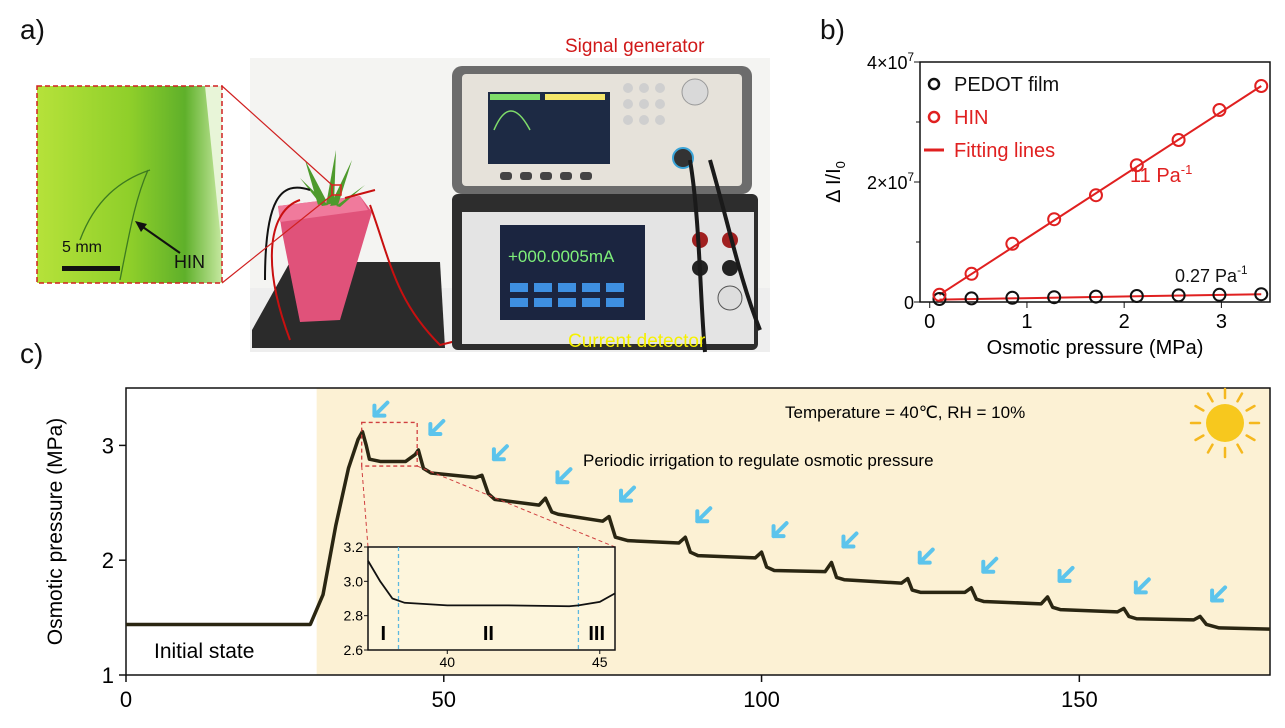  Describe the element at coordinates (91, 268) in the screenshot. I see `scale-bar` at that location.